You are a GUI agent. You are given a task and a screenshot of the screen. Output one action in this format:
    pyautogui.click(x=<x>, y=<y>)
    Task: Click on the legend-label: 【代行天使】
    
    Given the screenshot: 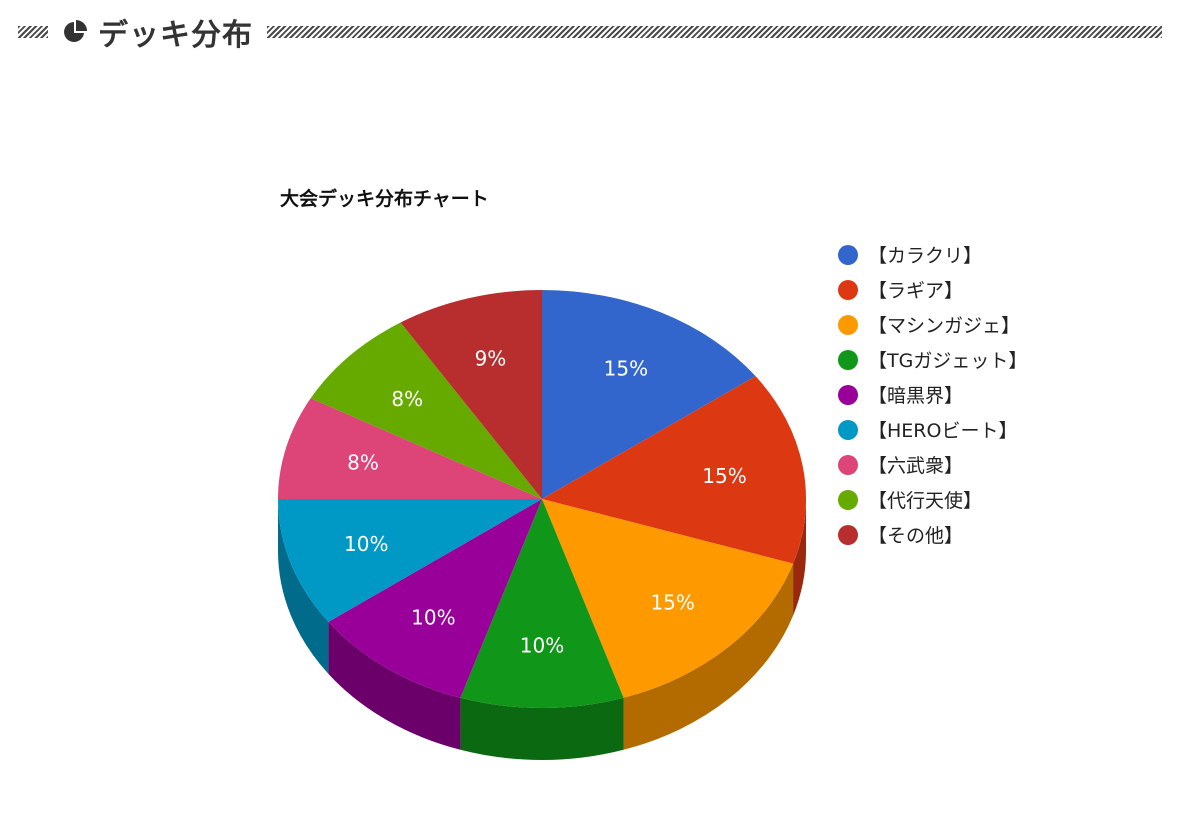 What is the action you would take?
    pyautogui.click(x=925, y=501)
    